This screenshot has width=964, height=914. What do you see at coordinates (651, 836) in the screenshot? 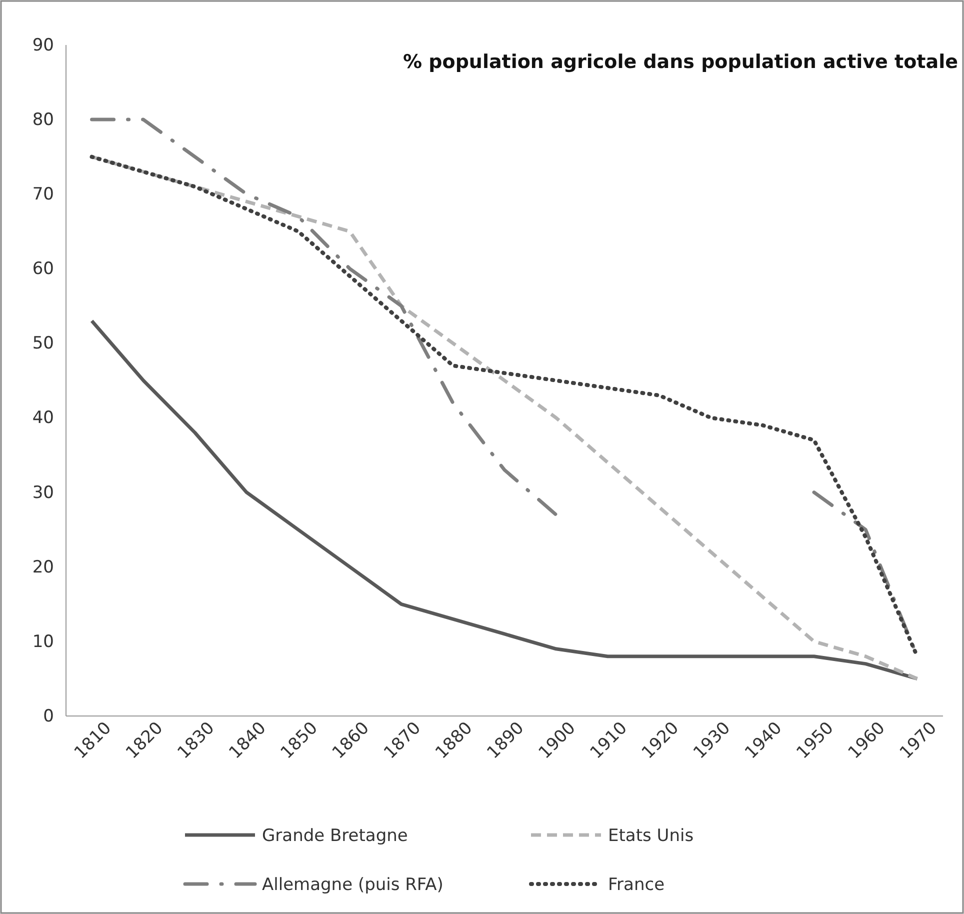
I see `legend-label: Etats Unis` at bounding box center [651, 836].